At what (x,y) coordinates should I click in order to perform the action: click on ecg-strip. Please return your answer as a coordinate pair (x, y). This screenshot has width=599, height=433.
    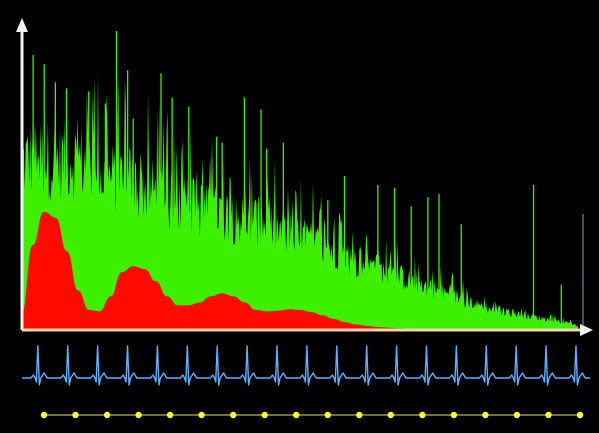
    Looking at the image, I should click on (306, 365).